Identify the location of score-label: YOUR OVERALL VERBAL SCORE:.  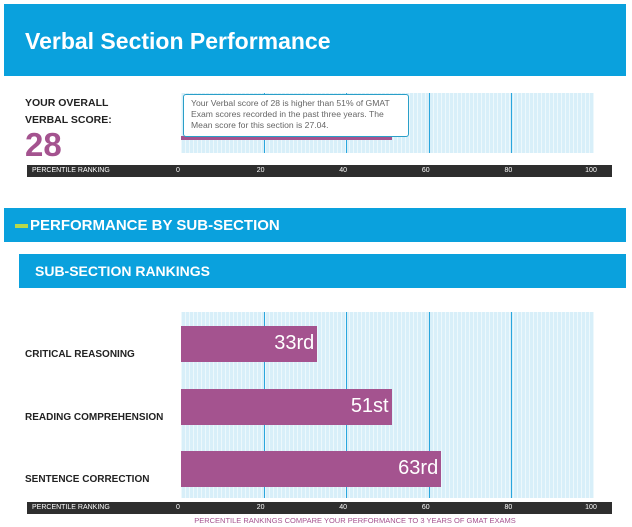
(68, 111).